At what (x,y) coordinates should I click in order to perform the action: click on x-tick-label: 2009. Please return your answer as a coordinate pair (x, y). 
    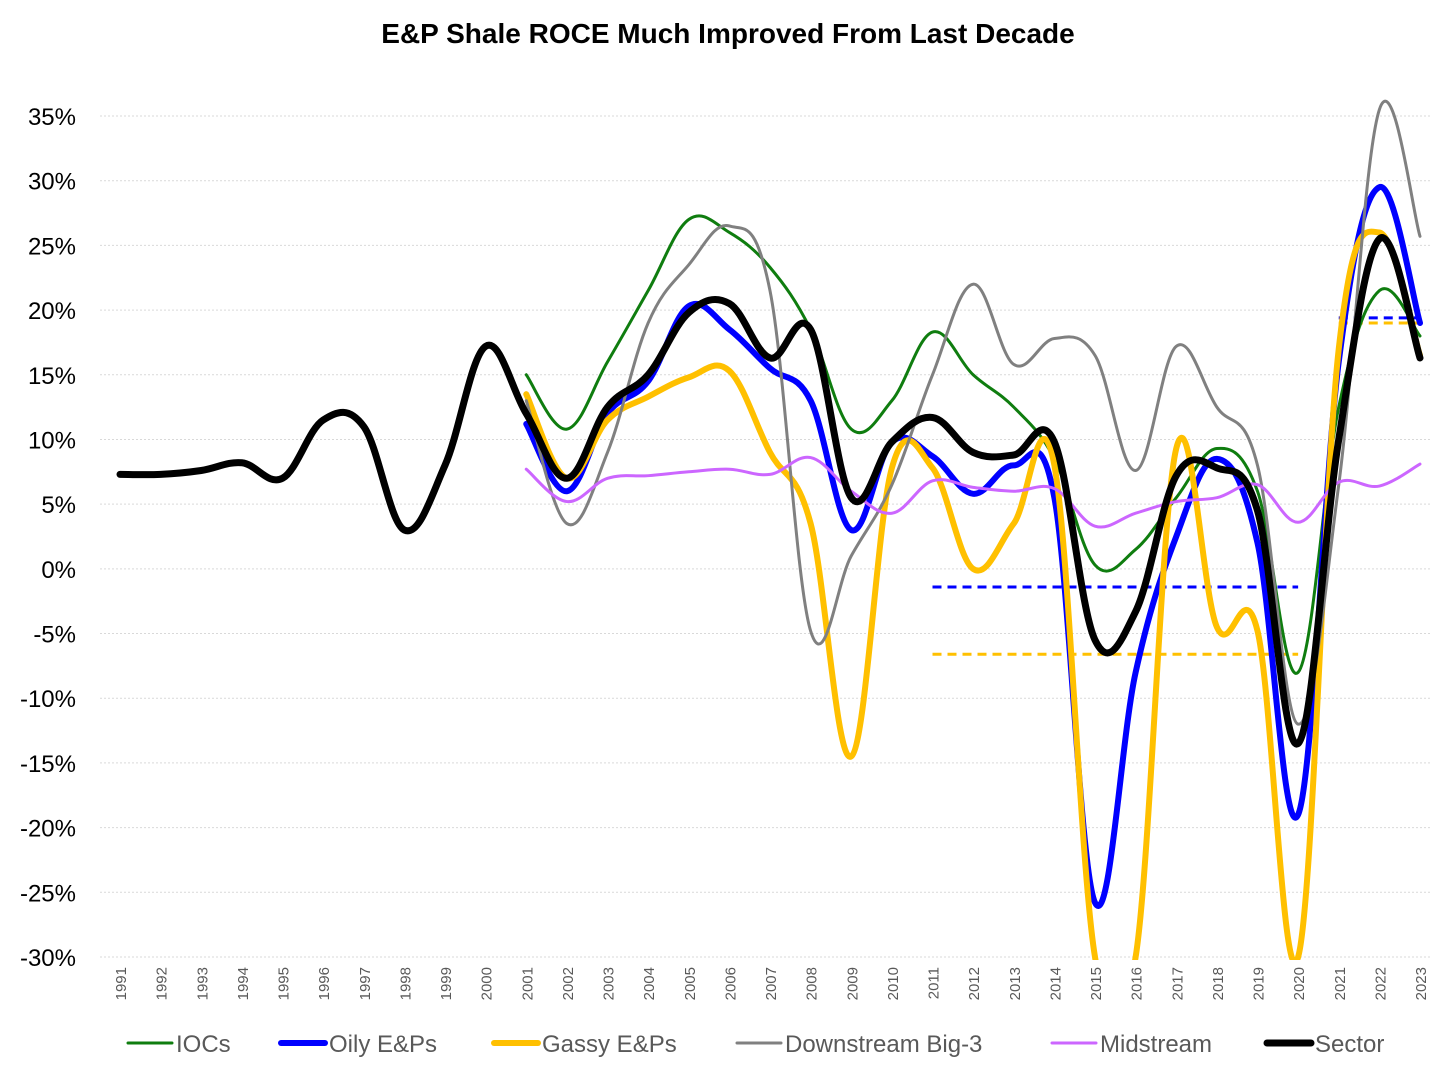
    Looking at the image, I should click on (852, 983).